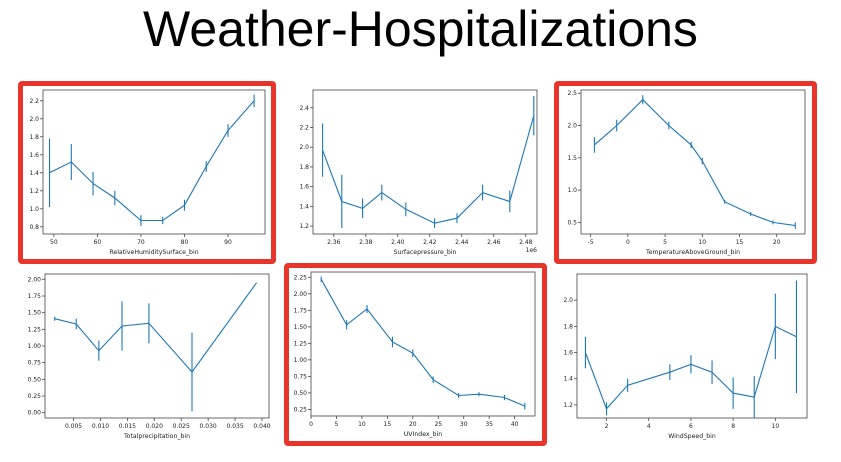 This screenshot has height=462, width=841. I want to click on x-tick-label: 2.48, so click(526, 242).